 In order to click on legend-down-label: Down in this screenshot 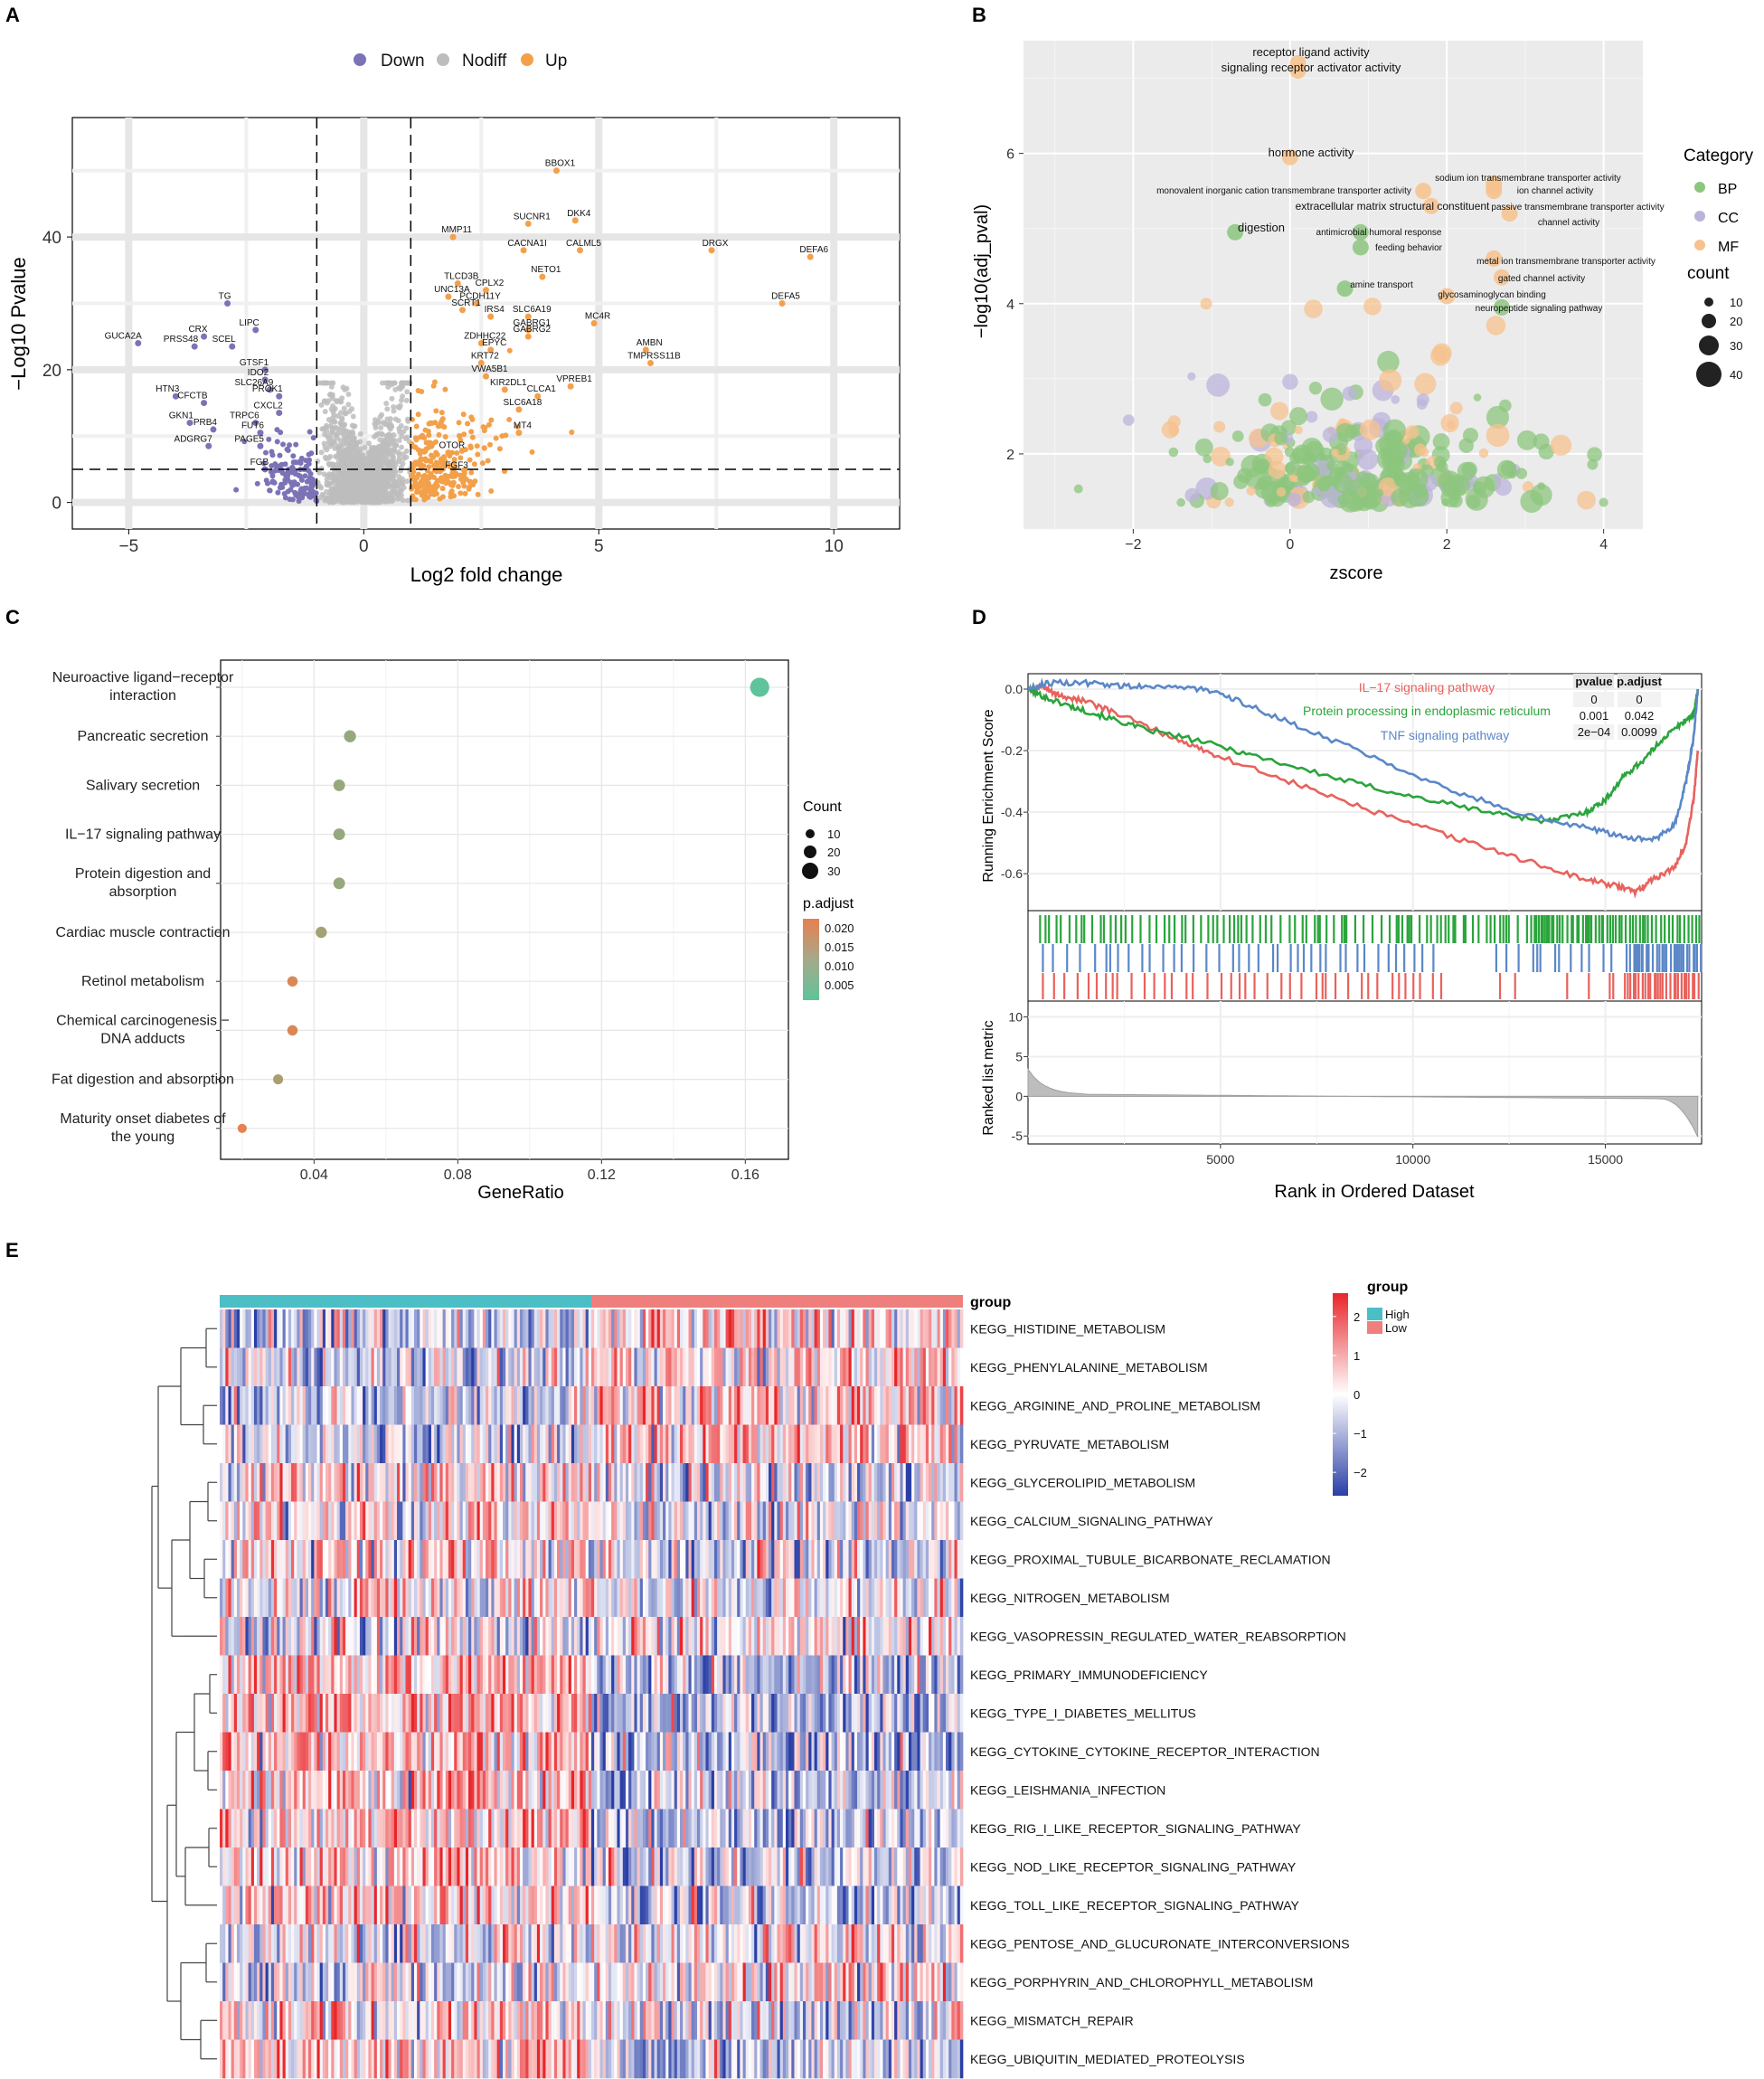, I will do `click(403, 61)`.